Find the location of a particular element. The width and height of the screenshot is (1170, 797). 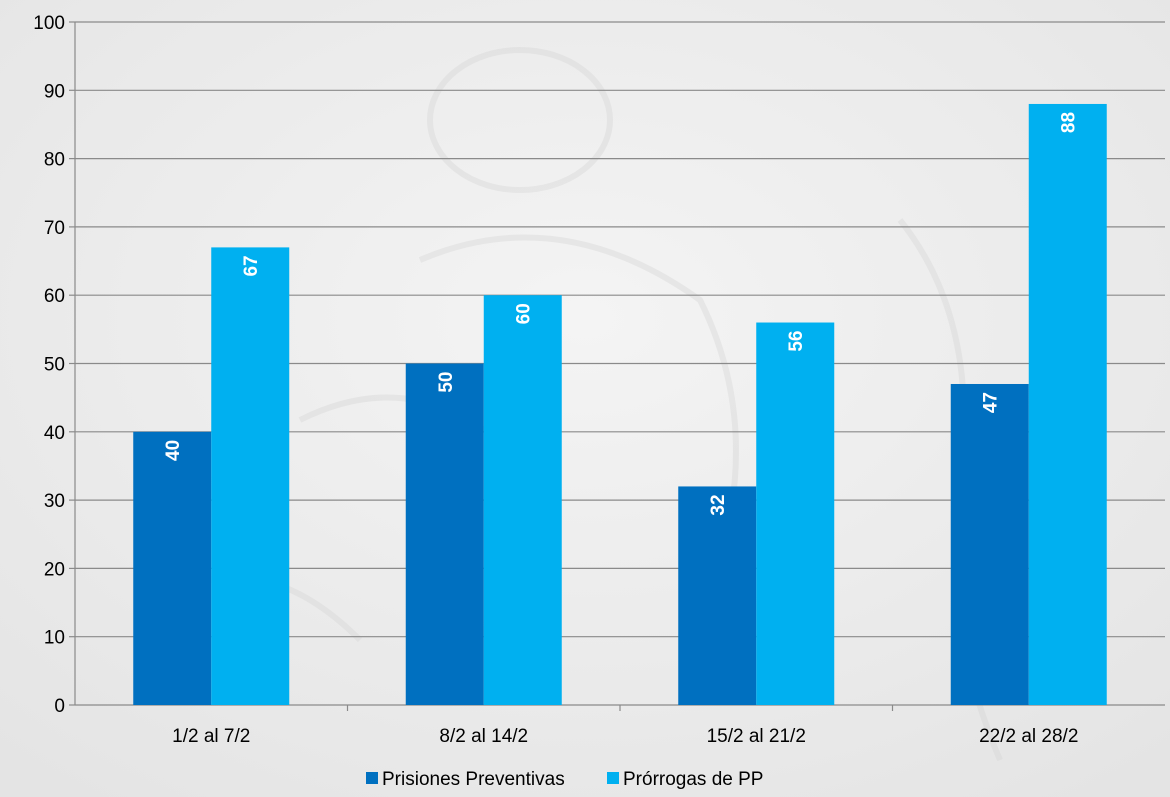

y-tick-label: 20 is located at coordinates (54, 569).